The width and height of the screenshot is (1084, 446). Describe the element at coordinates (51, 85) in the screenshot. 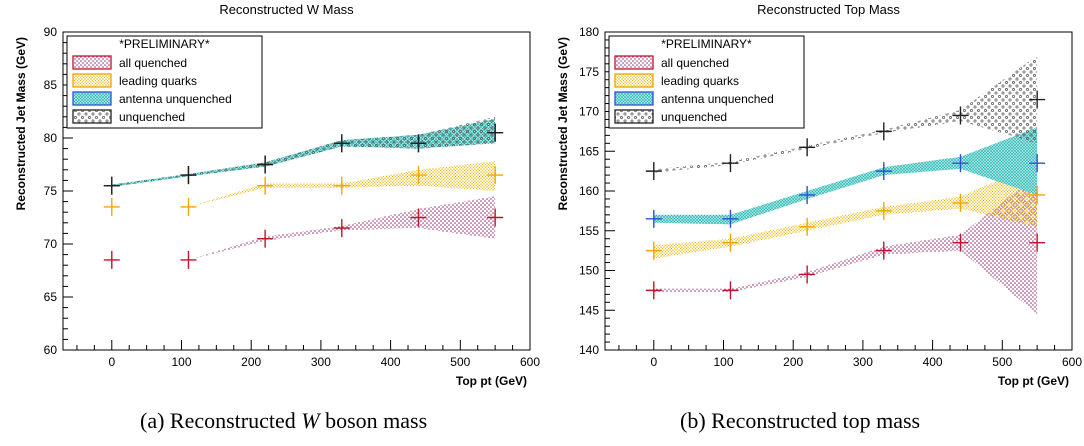

I see `y-tick-label: 85` at that location.